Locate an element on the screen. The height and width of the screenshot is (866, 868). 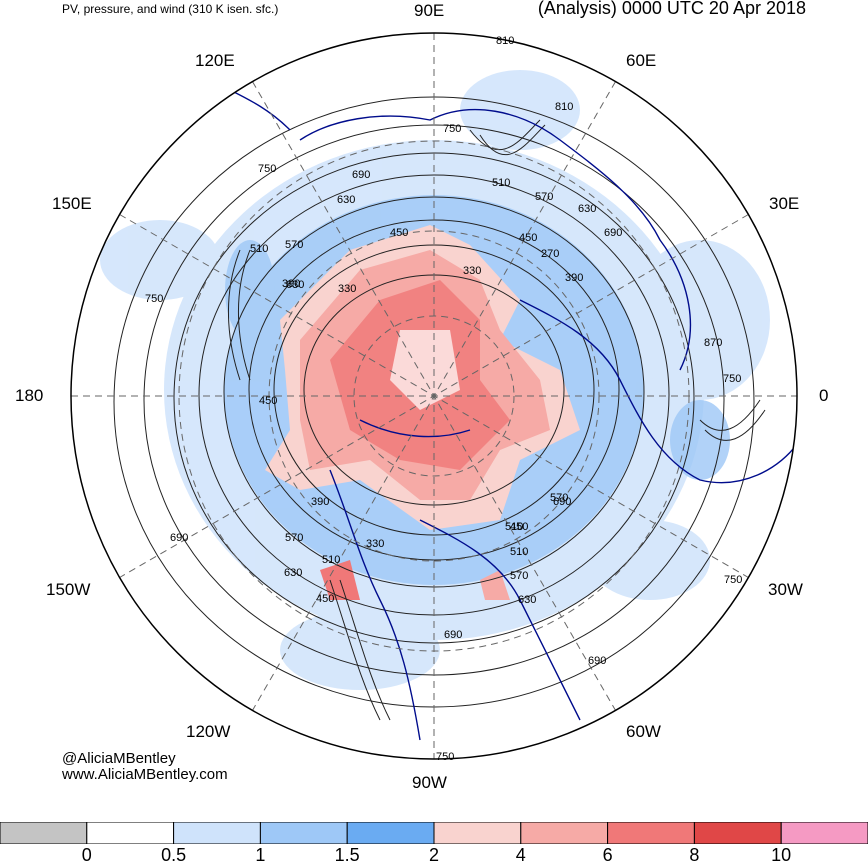
contour-label: 270 is located at coordinates (550, 254).